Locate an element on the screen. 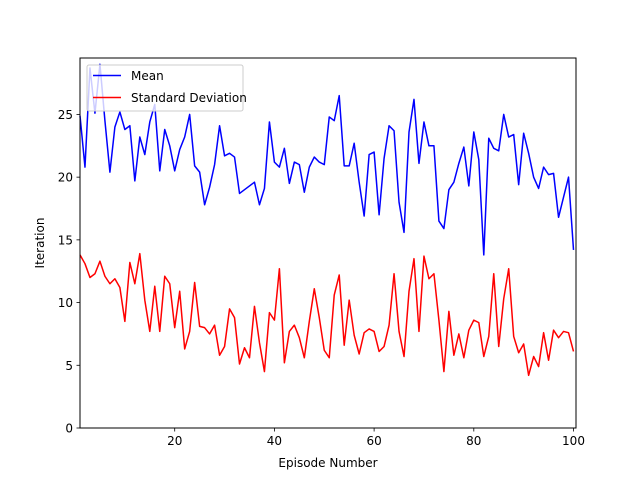 The height and width of the screenshot is (484, 640). legend-label-mean: Mean is located at coordinates (147, 76).